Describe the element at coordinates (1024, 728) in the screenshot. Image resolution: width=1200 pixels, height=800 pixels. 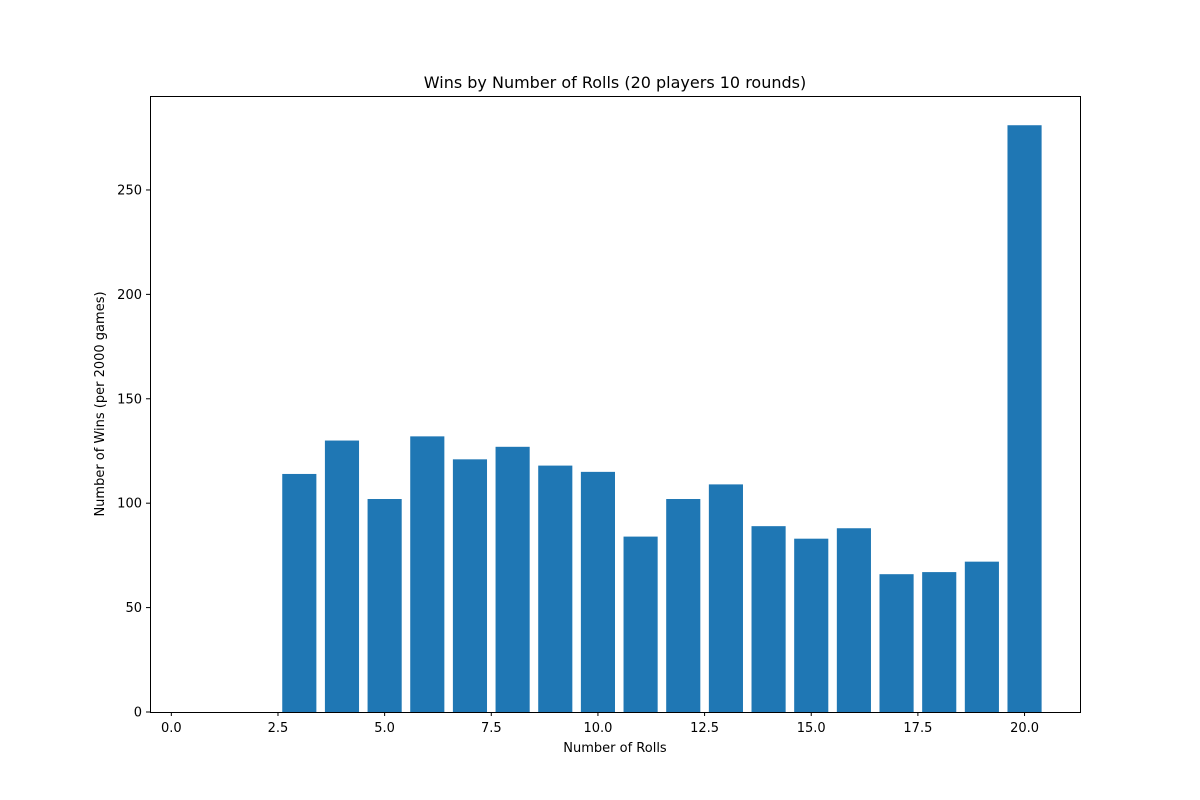
I see `x-tick-label: 20.0` at that location.